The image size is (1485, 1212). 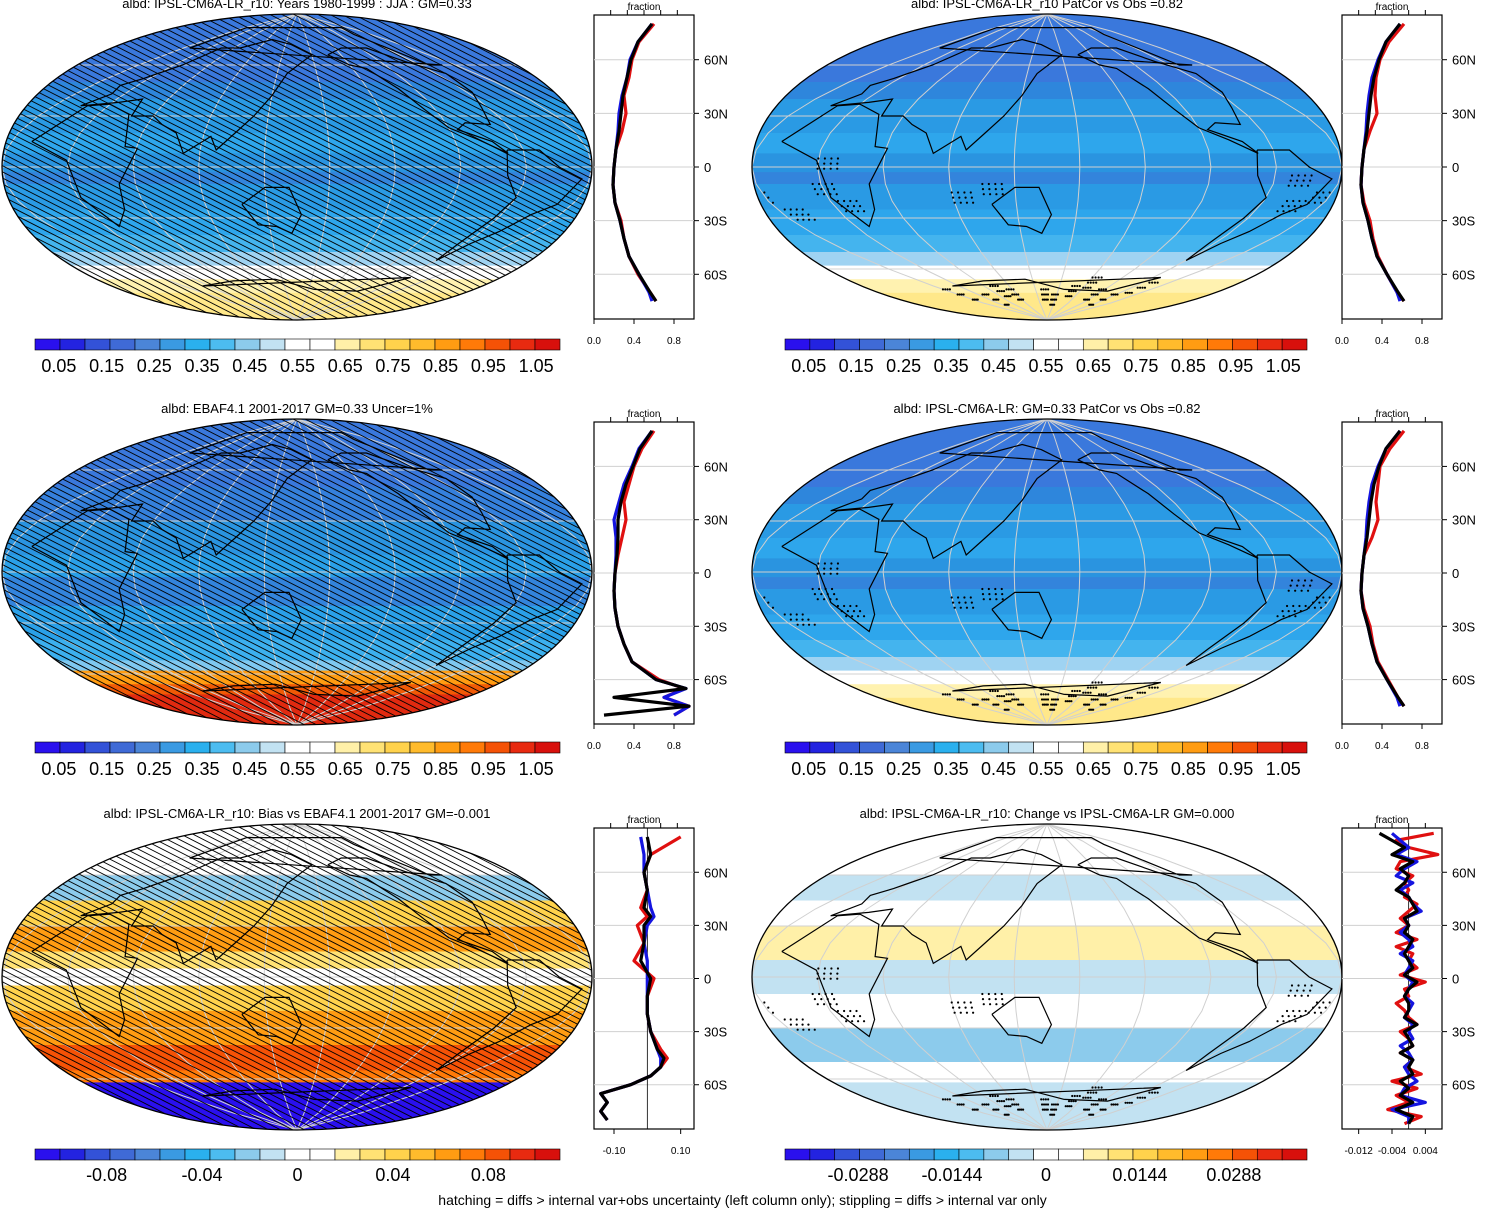 I want to click on profile-xtick-label: 0.4, so click(x=1382, y=341).